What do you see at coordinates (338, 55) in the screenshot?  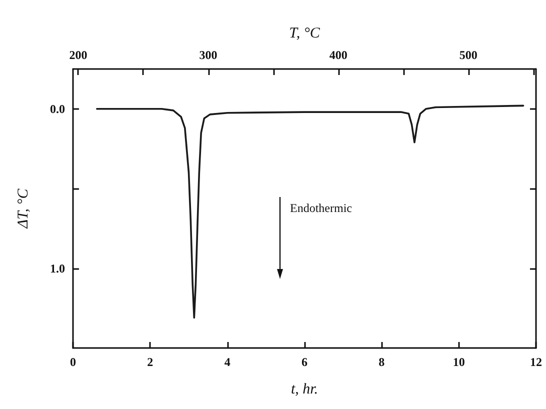 I see `x2-tick-label: 400` at bounding box center [338, 55].